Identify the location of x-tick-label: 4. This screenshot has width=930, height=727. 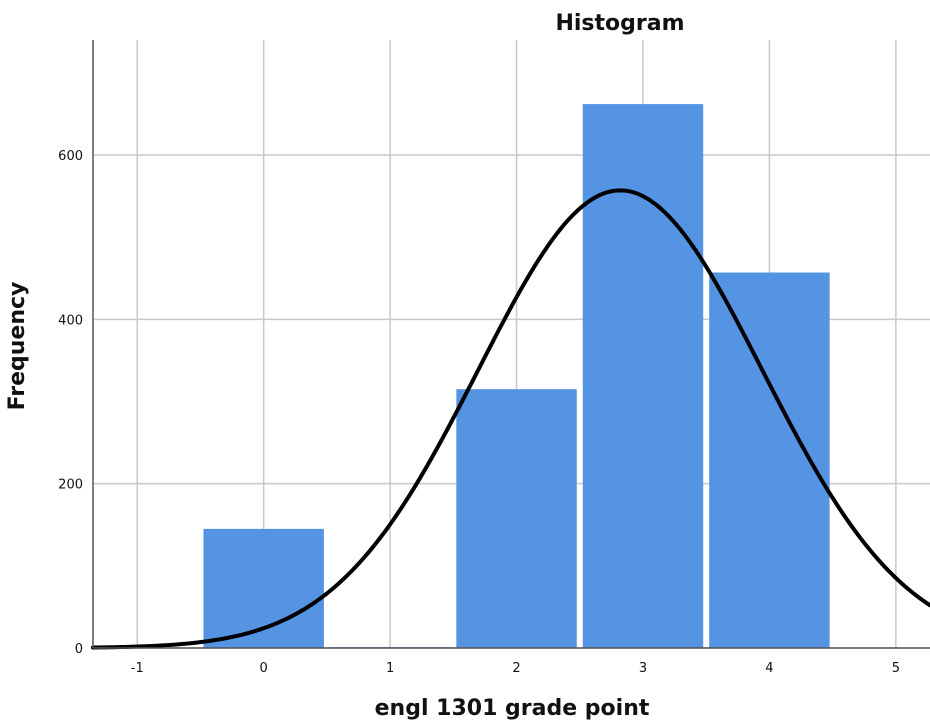
(769, 668).